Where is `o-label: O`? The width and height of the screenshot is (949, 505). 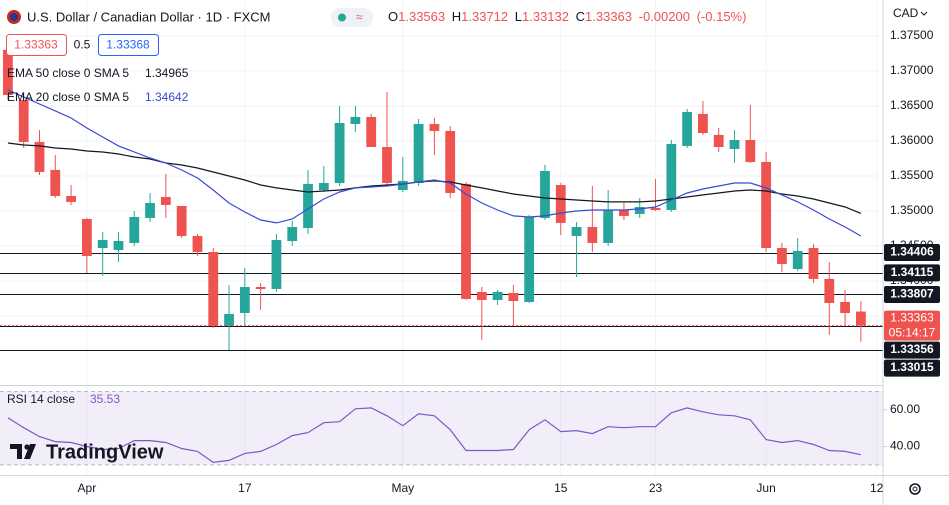 o-label: O is located at coordinates (393, 16).